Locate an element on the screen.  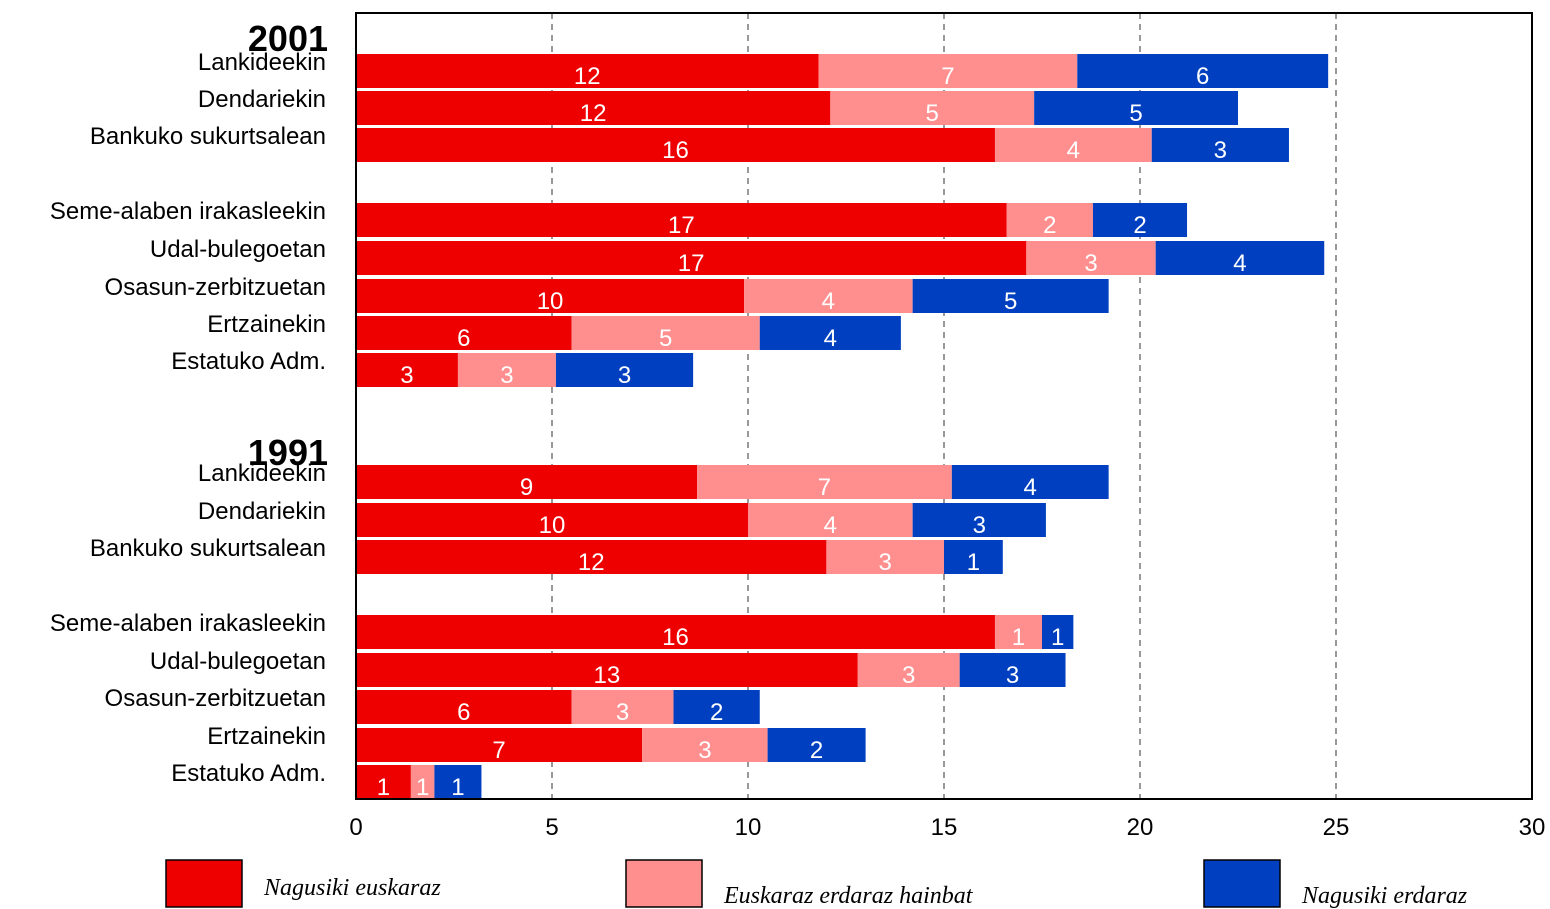
x-tick-label-20: 20 is located at coordinates (1140, 827).